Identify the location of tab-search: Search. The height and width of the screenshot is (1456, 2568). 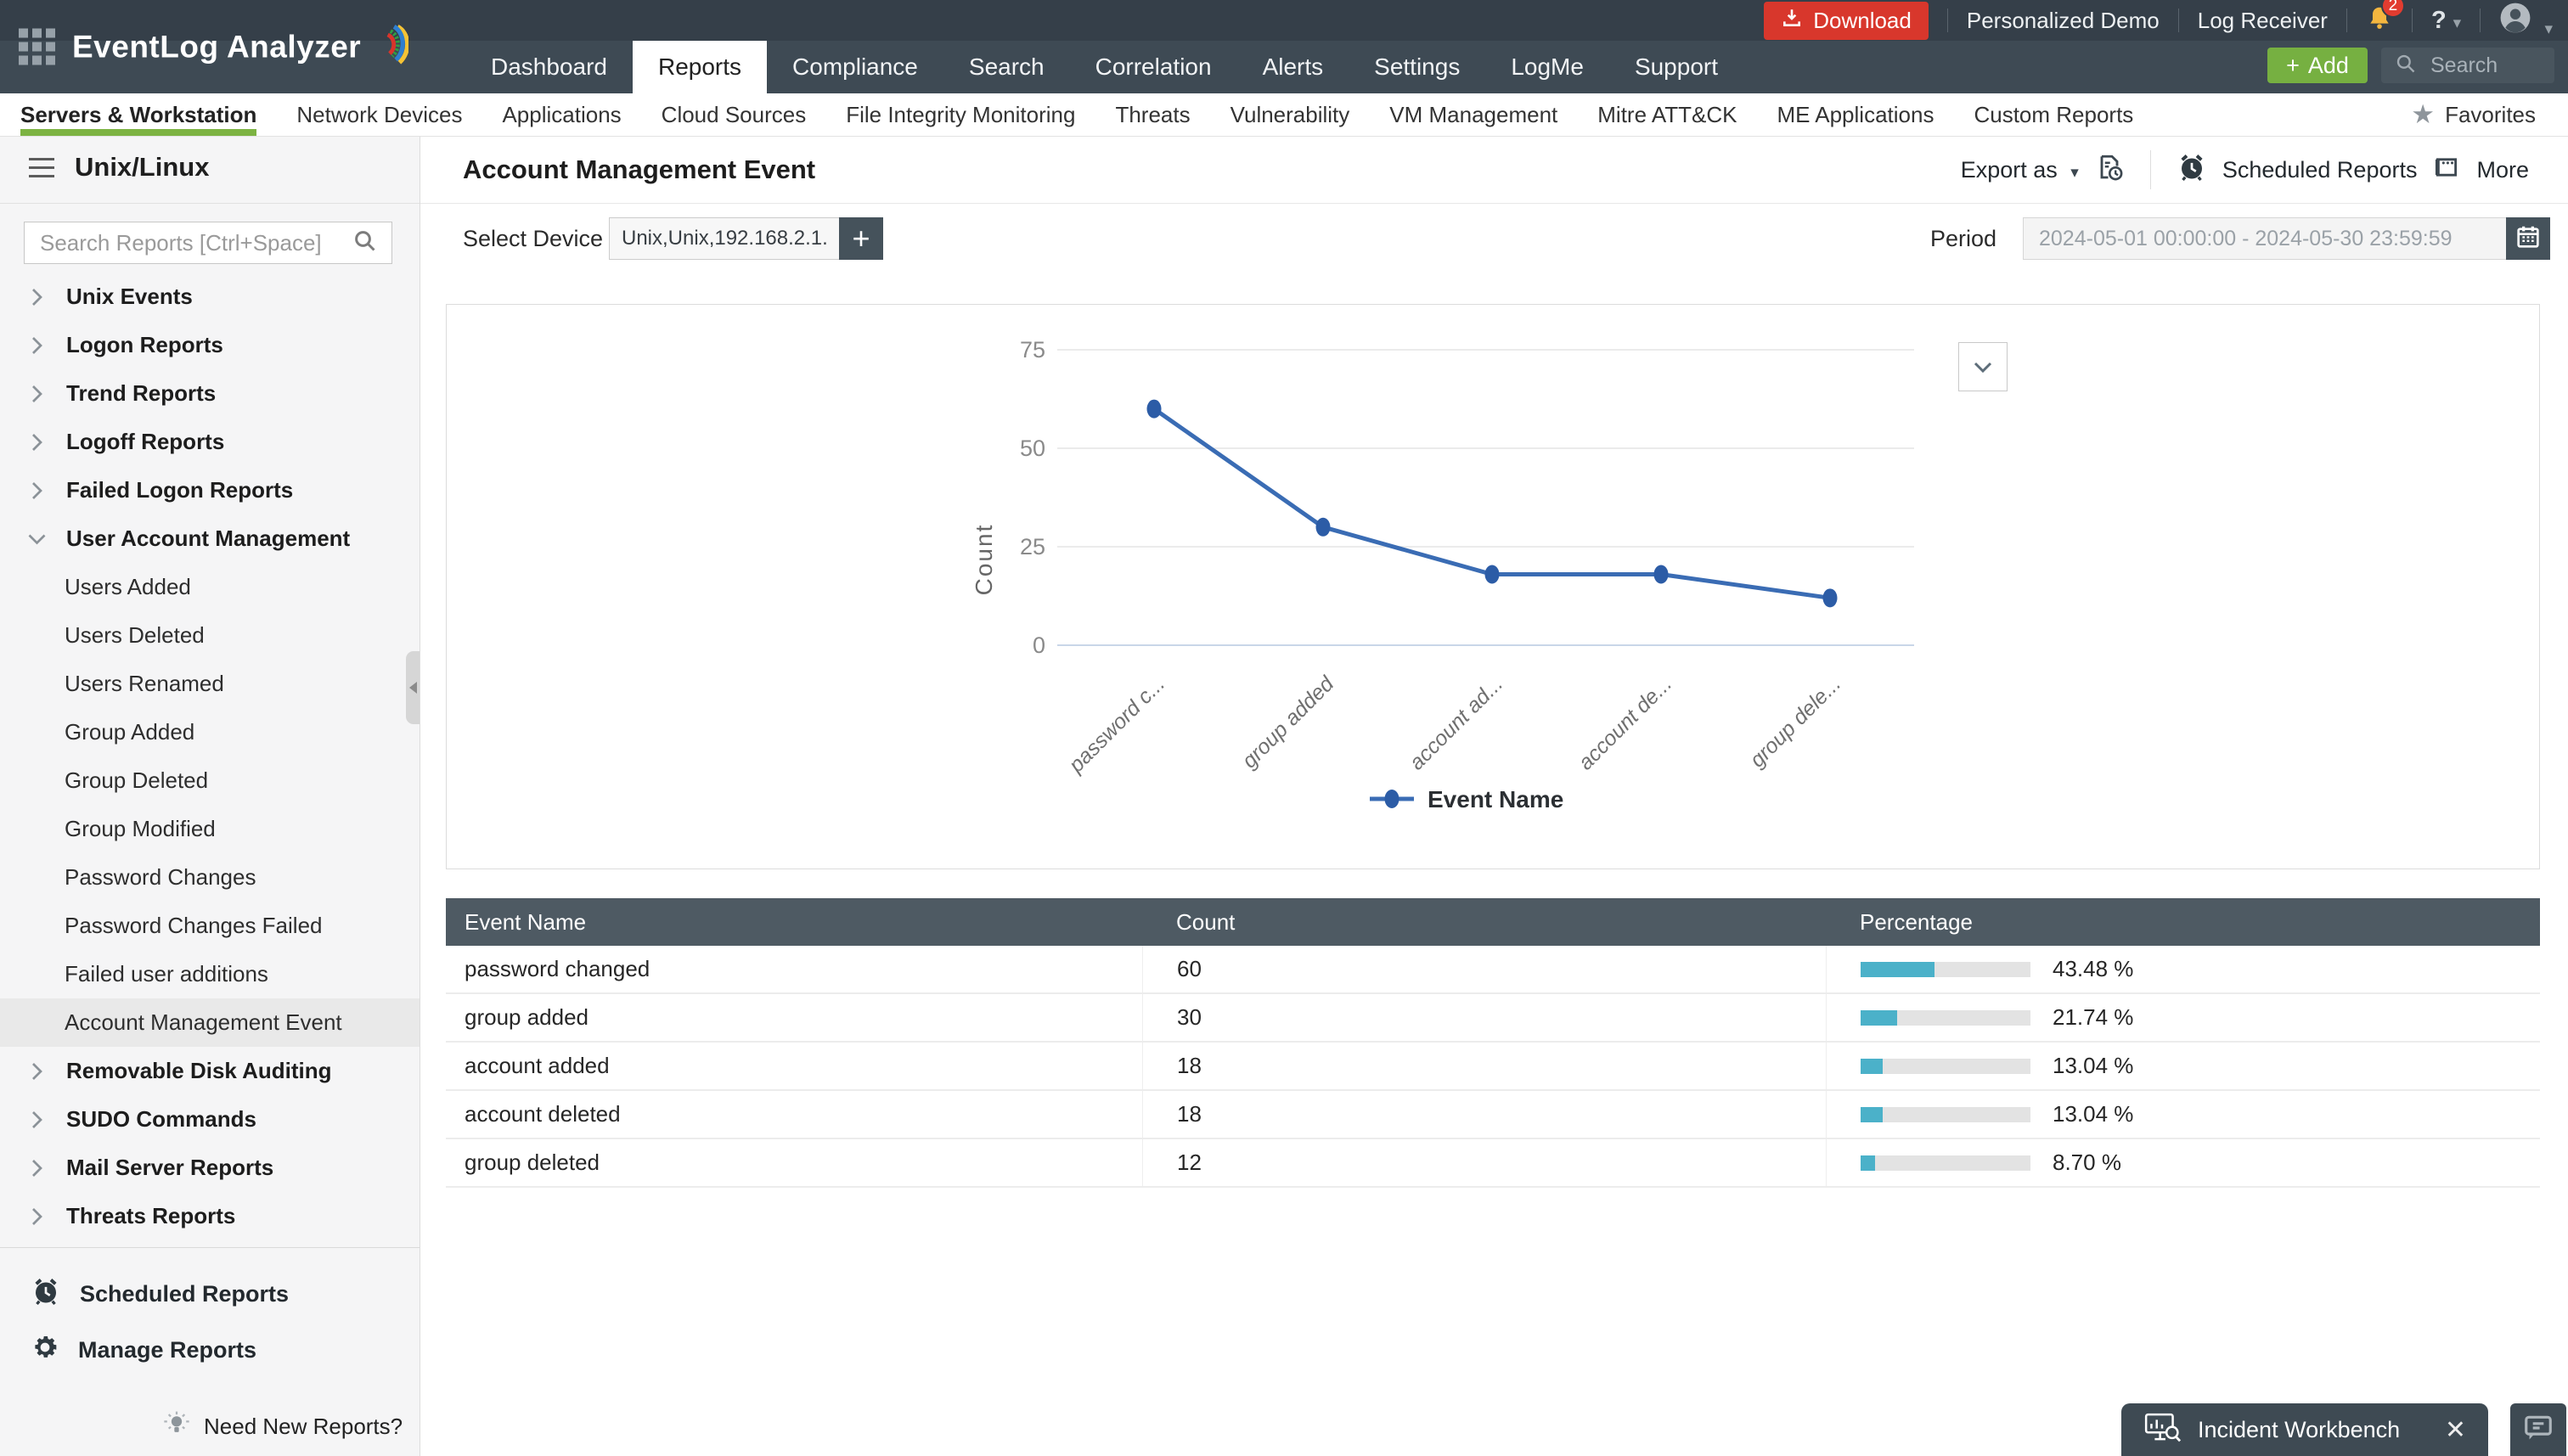
(1006, 66).